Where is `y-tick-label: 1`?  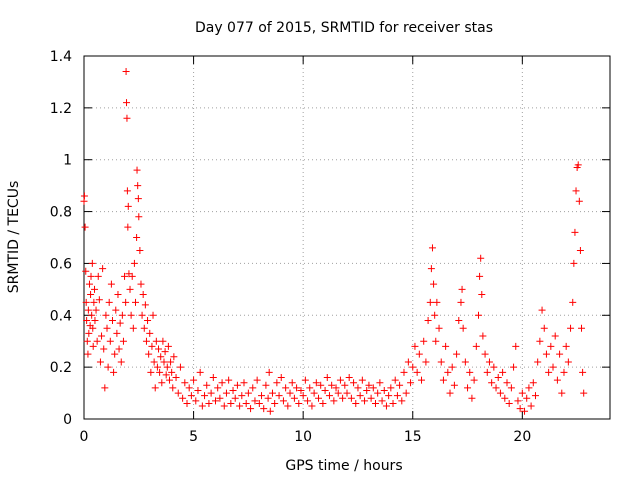 y-tick-label: 1 is located at coordinates (67, 161).